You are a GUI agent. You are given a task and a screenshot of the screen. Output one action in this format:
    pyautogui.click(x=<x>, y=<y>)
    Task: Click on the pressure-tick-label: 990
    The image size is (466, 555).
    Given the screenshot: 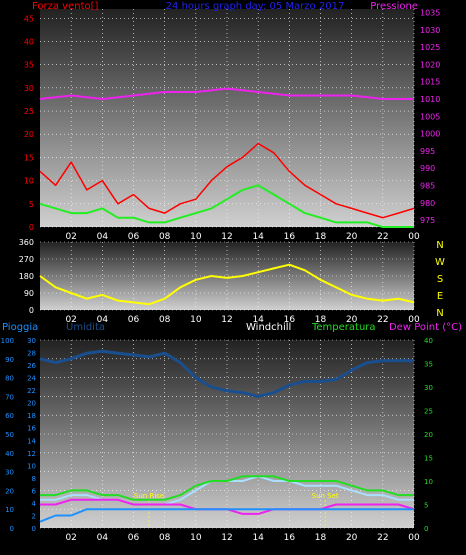 What is the action you would take?
    pyautogui.click(x=427, y=168)
    